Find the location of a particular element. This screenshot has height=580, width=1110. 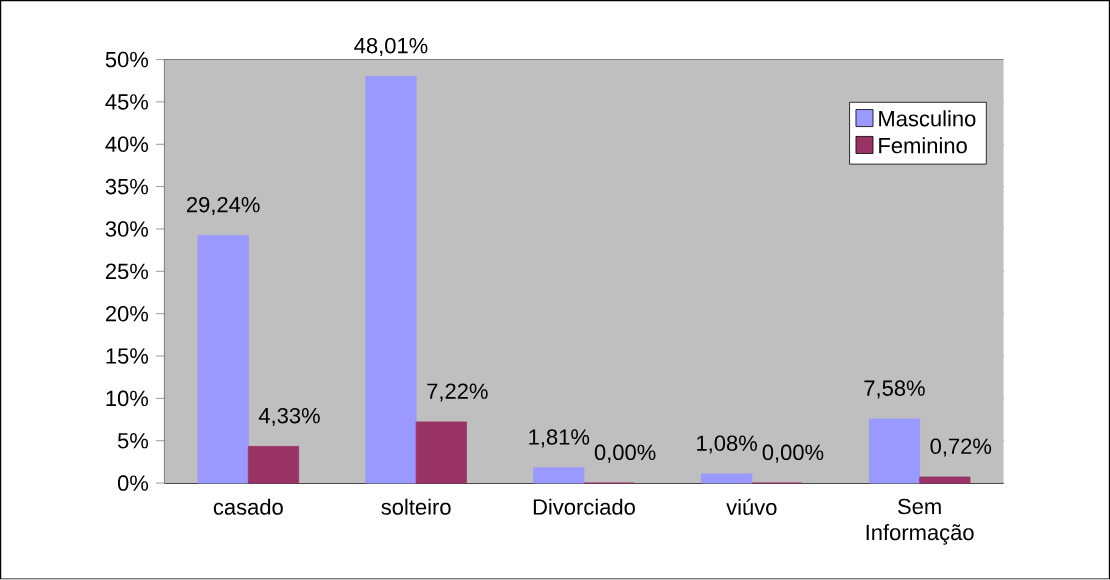

y-tick-label: 10% is located at coordinates (127, 398).